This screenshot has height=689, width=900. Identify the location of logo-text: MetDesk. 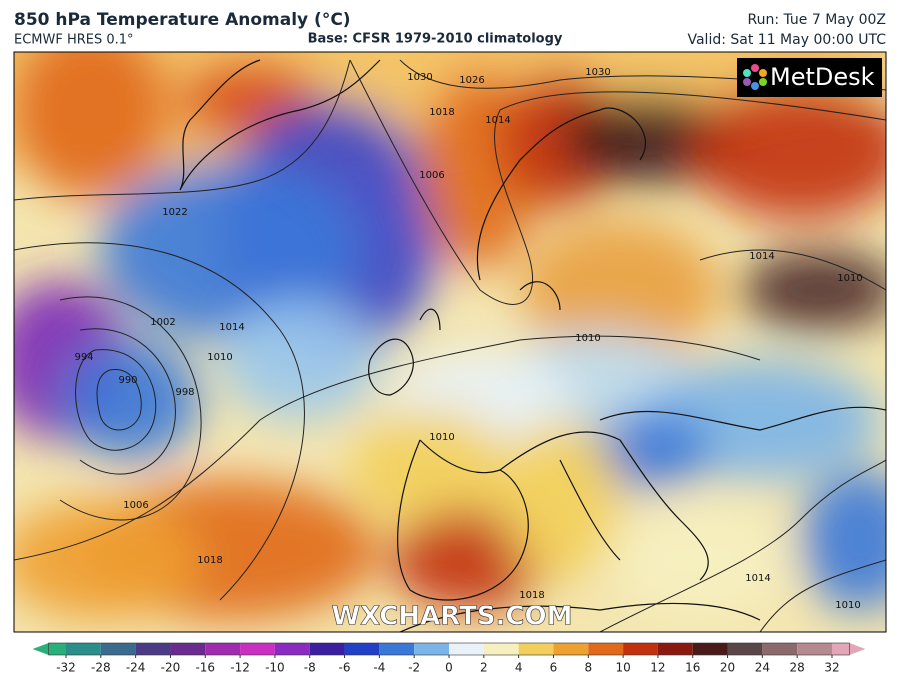
(822, 77).